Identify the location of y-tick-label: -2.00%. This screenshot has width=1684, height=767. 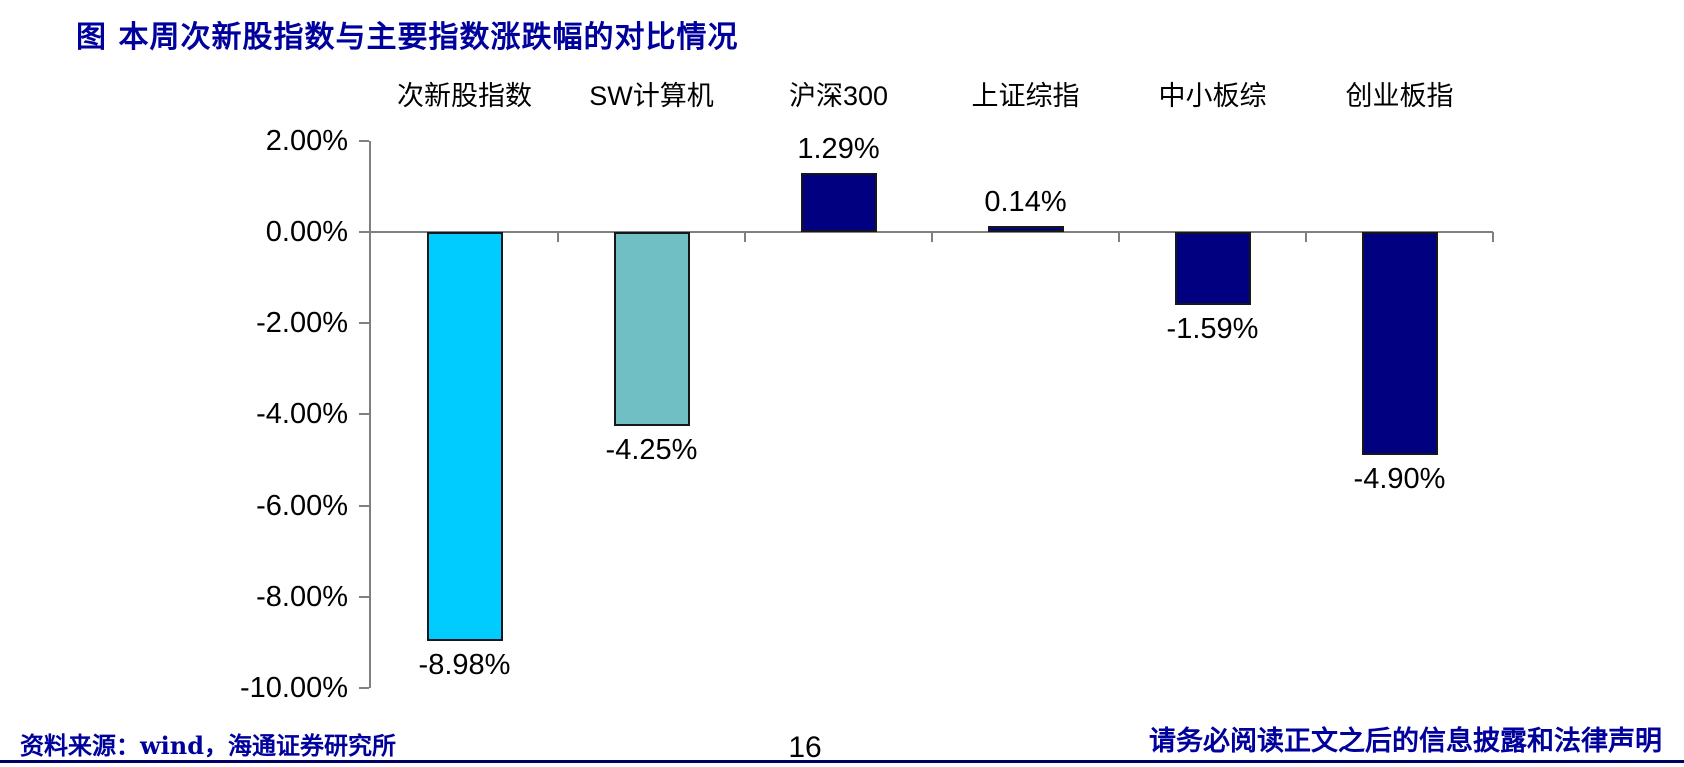
(302, 323).